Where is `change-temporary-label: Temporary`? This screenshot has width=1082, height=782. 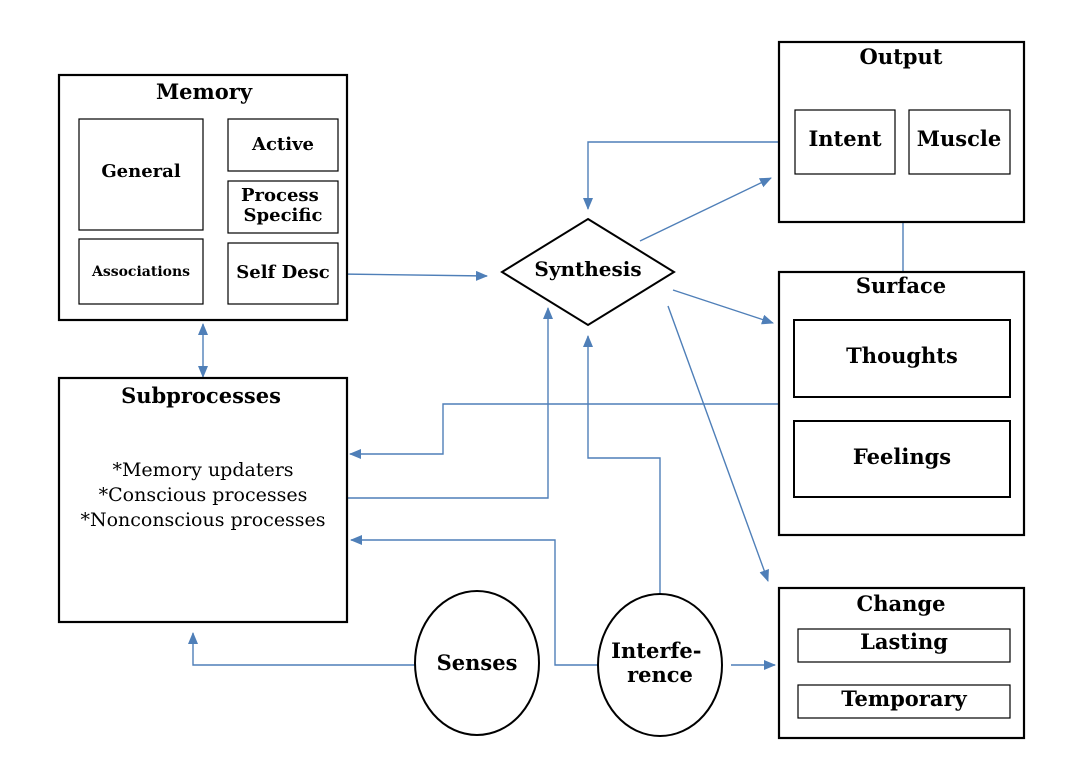
change-temporary-label: Temporary is located at coordinates (904, 698).